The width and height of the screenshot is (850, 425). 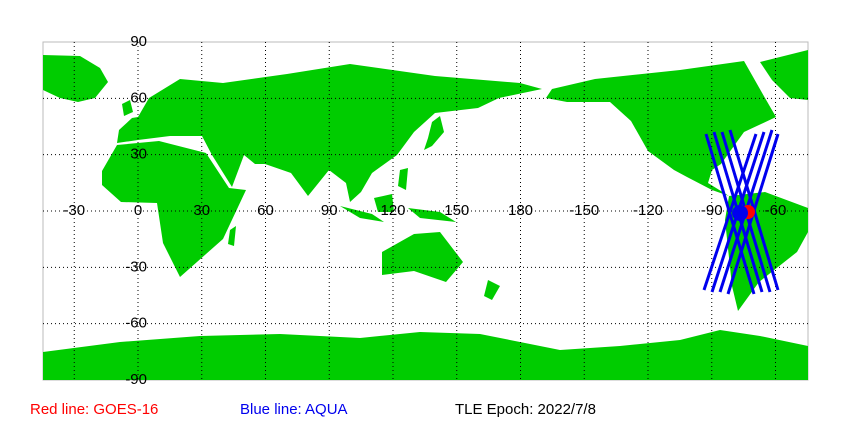 I want to click on lat-label: -60, so click(x=136, y=323).